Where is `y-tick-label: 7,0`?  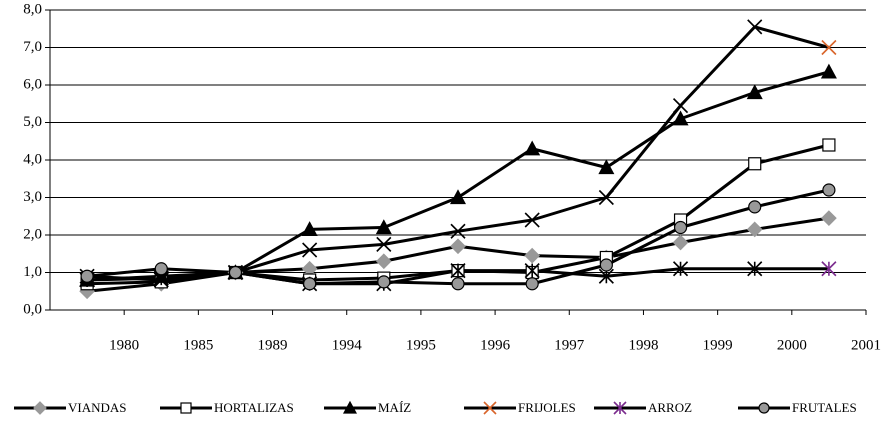 y-tick-label: 7,0 is located at coordinates (32, 47).